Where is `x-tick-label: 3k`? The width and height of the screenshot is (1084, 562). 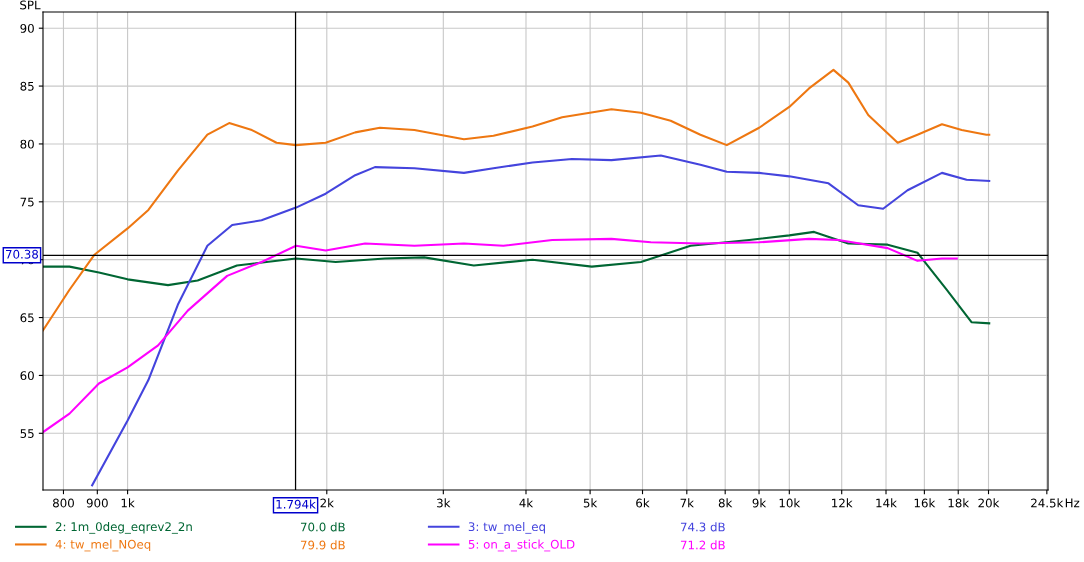
x-tick-label: 3k is located at coordinates (444, 503).